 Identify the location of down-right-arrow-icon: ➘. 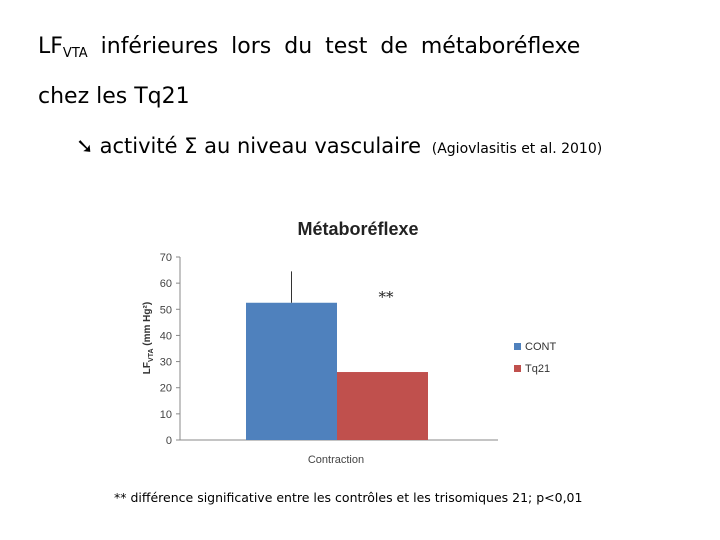
(85, 146).